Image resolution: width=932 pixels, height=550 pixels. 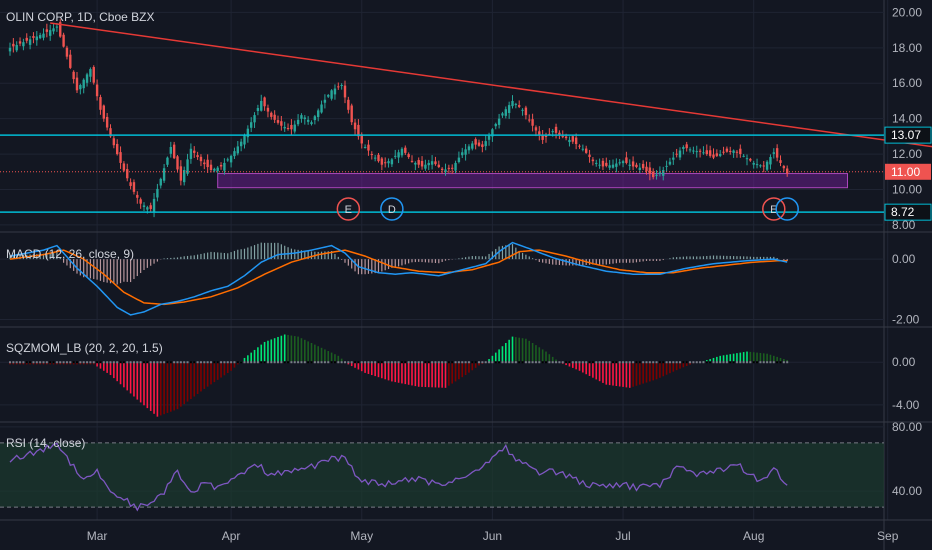 I want to click on y-tick-label: 20.00, so click(x=907, y=12).